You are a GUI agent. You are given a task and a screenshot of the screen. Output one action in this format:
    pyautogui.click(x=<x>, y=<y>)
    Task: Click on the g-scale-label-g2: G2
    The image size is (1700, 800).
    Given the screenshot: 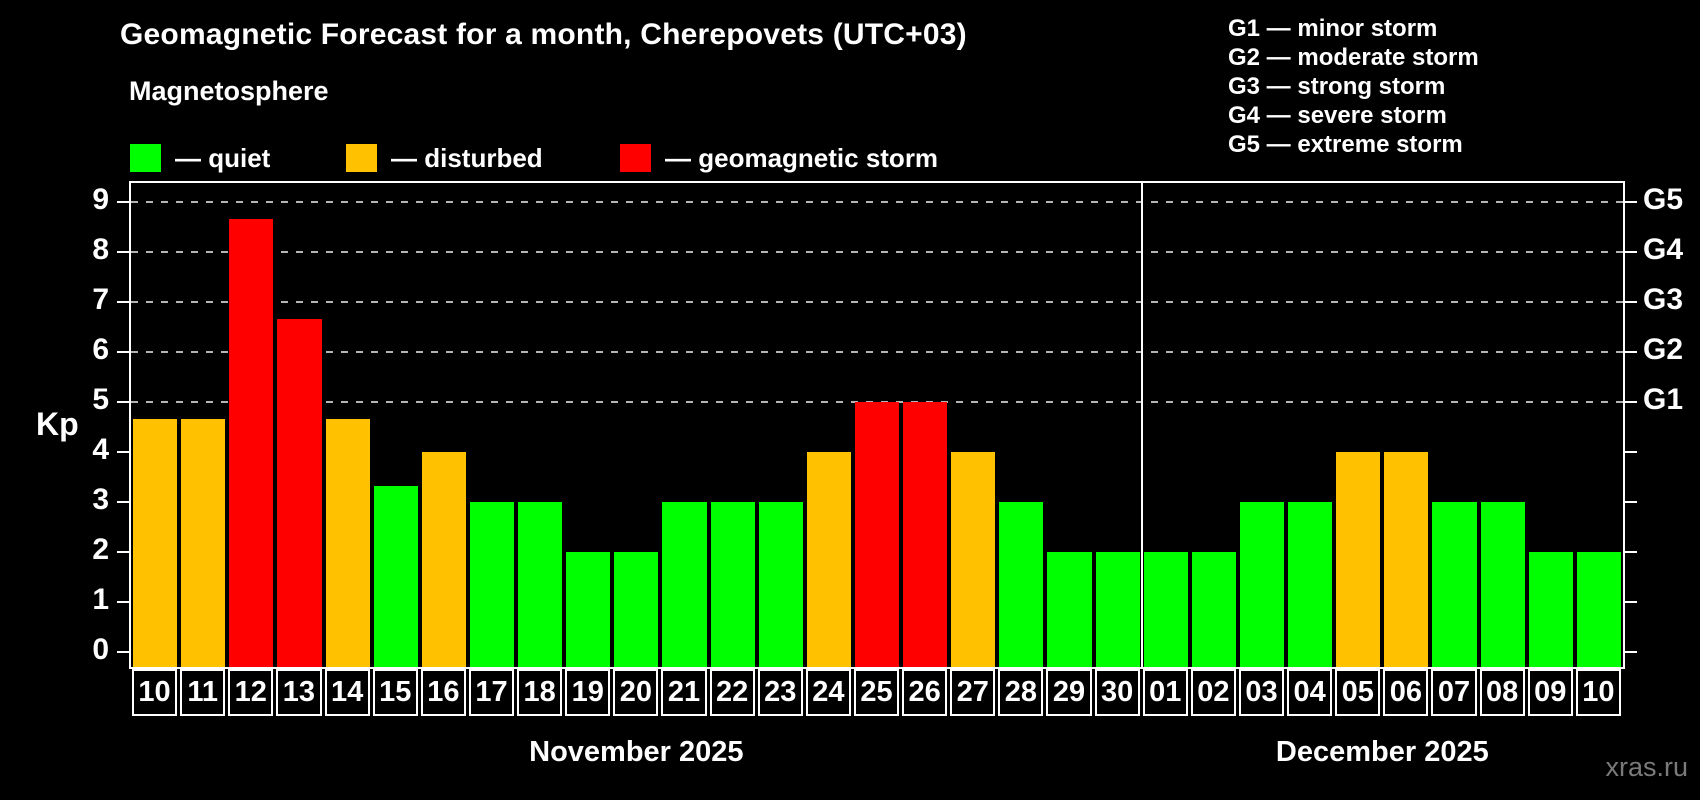 What is the action you would take?
    pyautogui.click(x=1663, y=349)
    